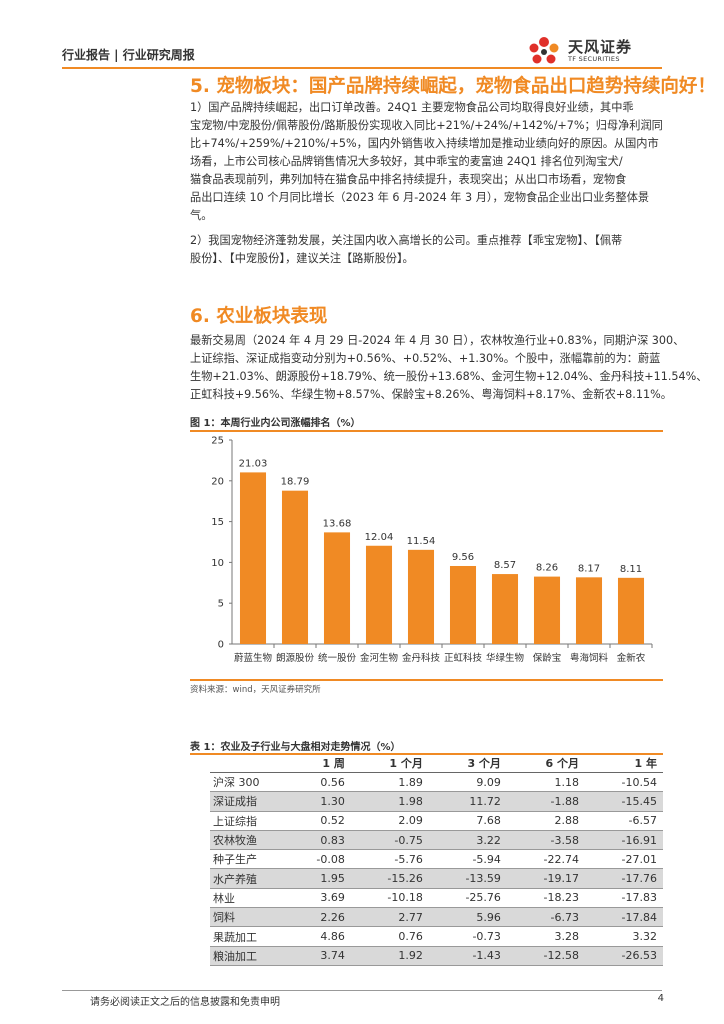 The image size is (724, 1024). I want to click on value-cell: 3.32, so click(623, 936).